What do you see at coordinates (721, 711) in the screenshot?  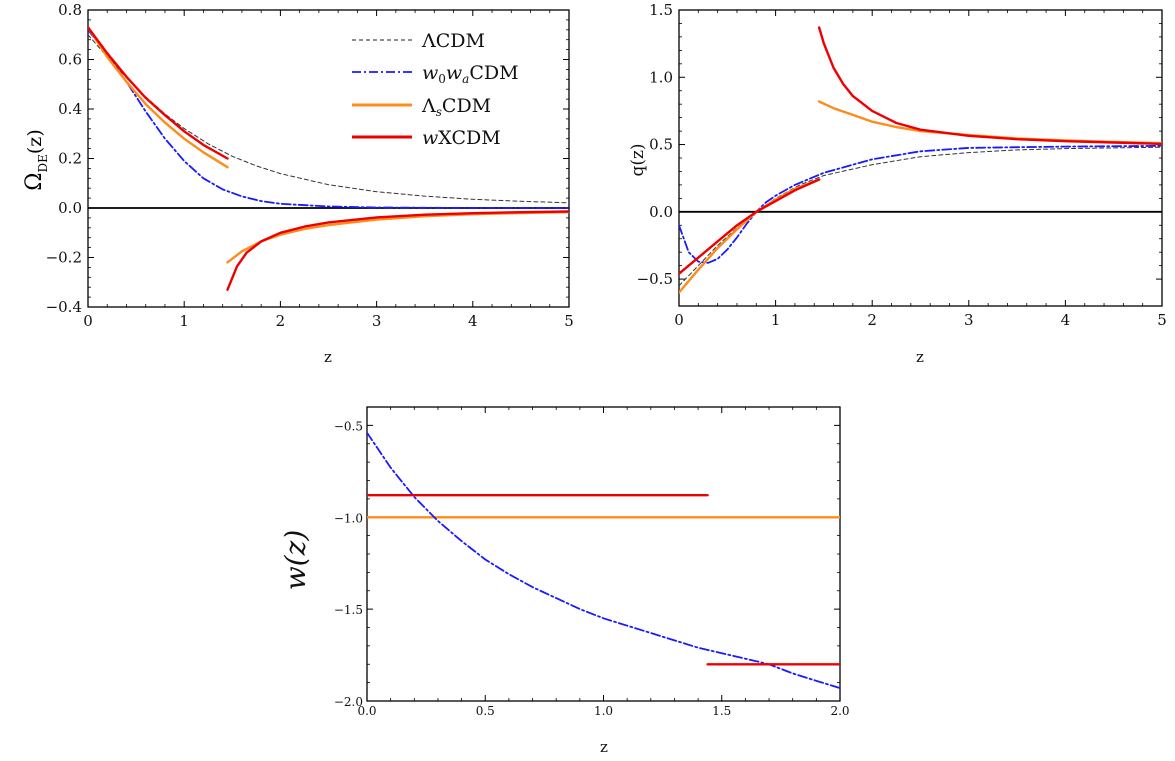 I see `x-tick-label: 1.5` at bounding box center [721, 711].